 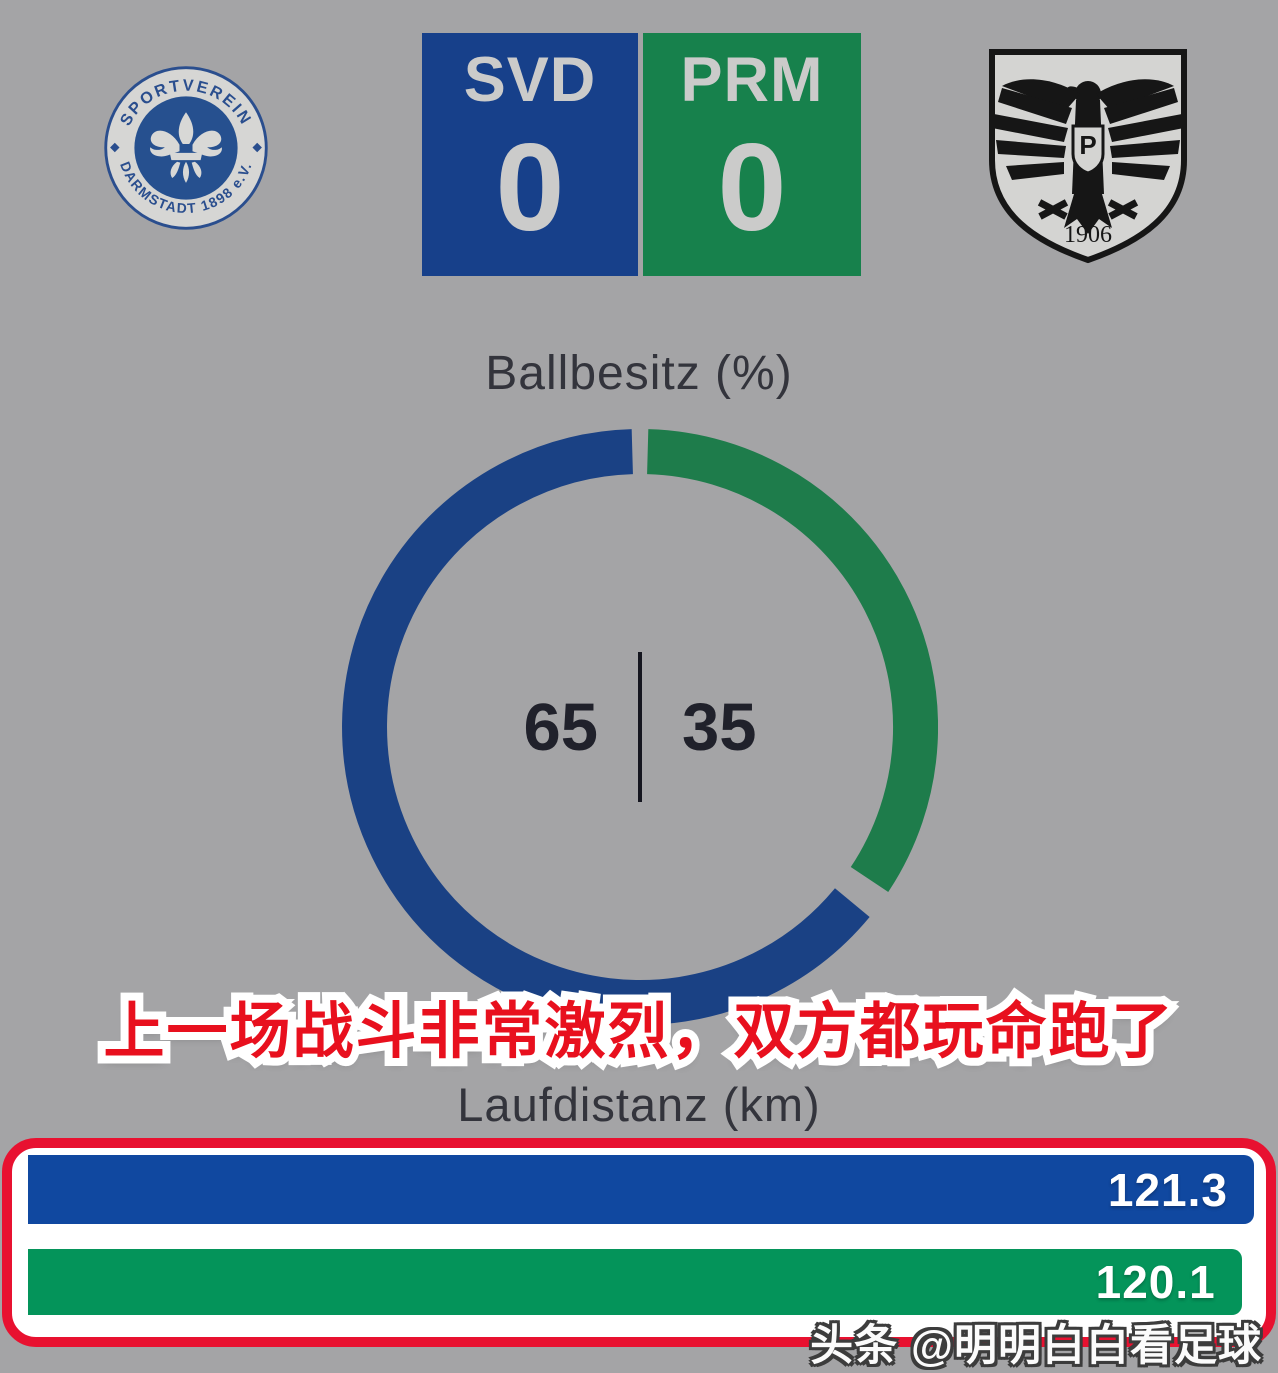 What do you see at coordinates (752, 80) in the screenshot?
I see `away-team-code: PRM` at bounding box center [752, 80].